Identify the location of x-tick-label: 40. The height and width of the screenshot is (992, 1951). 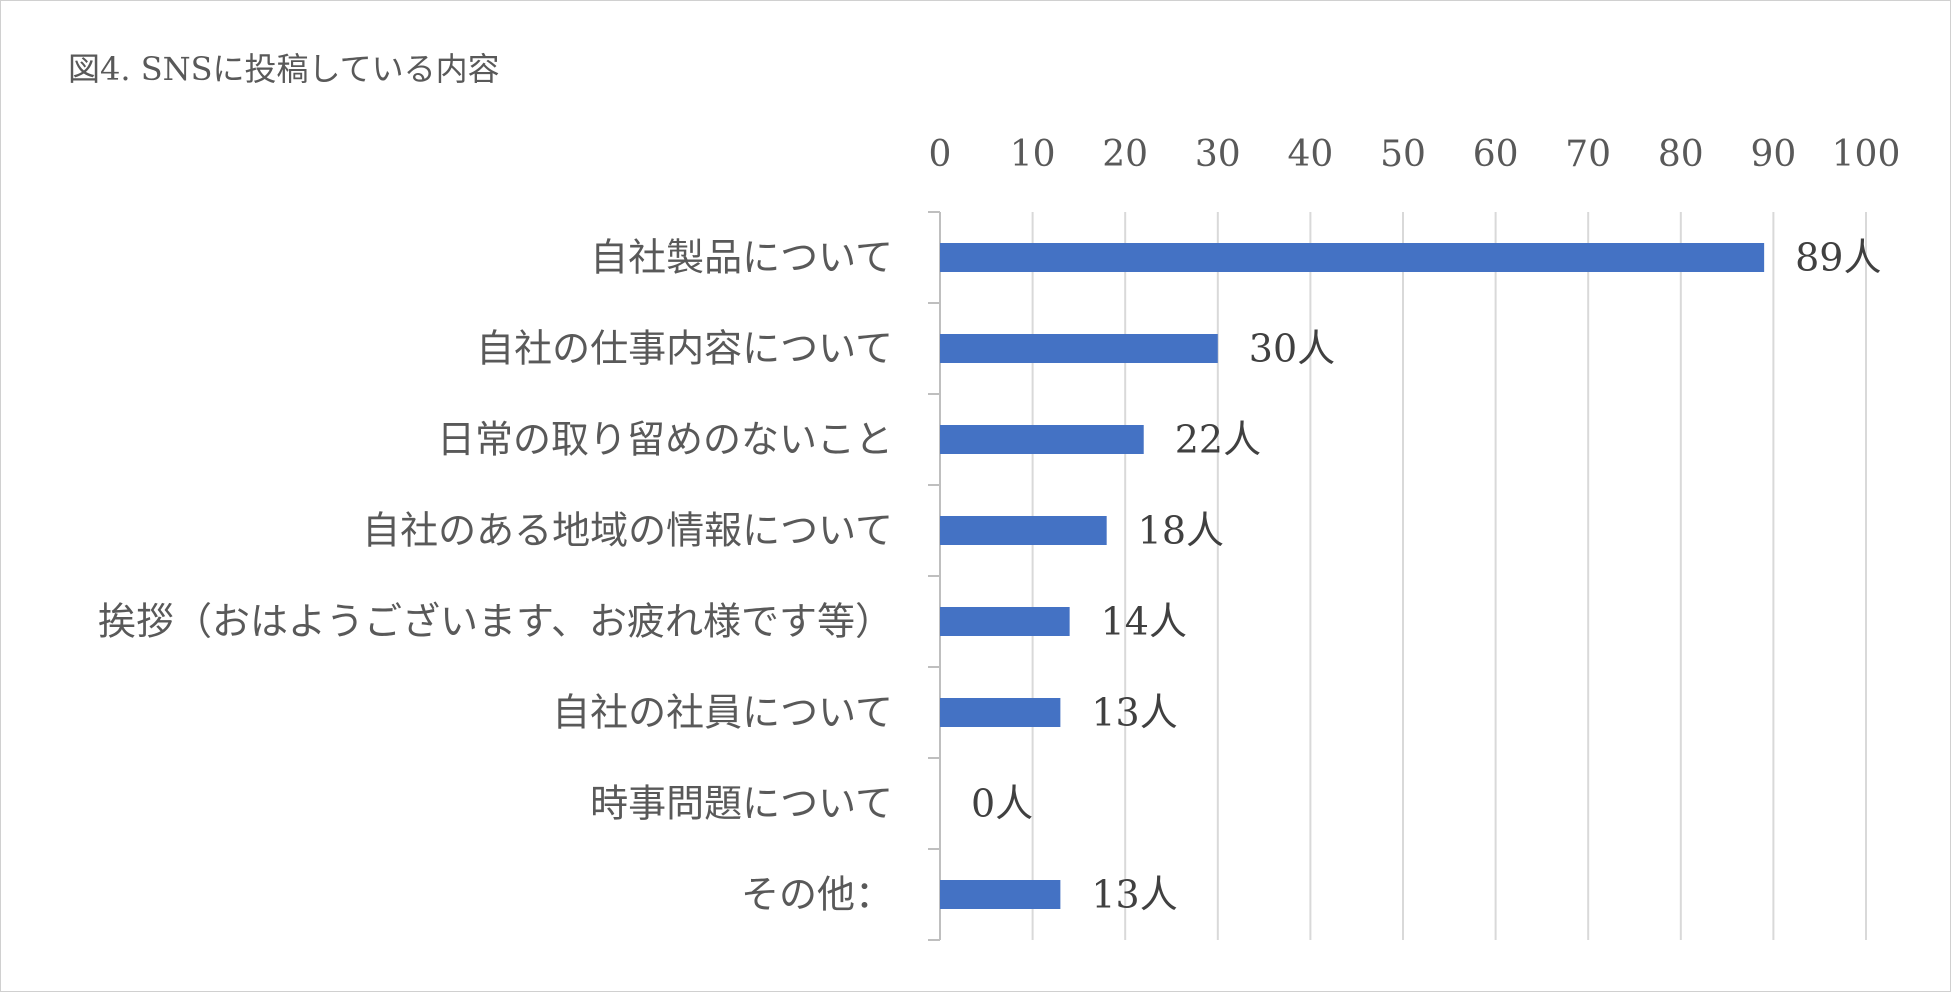
(1310, 154).